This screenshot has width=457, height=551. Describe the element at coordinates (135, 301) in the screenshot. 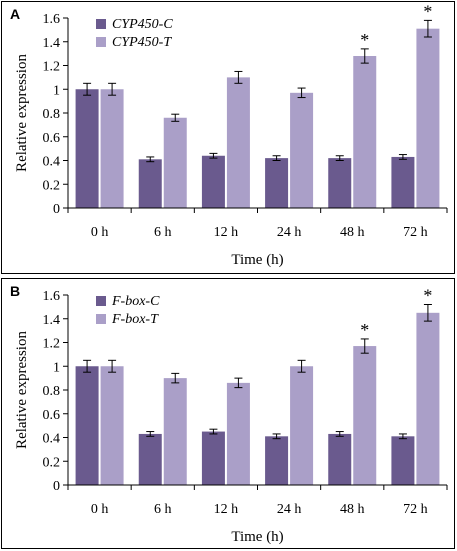

I see `legend-label: F-box-C` at that location.